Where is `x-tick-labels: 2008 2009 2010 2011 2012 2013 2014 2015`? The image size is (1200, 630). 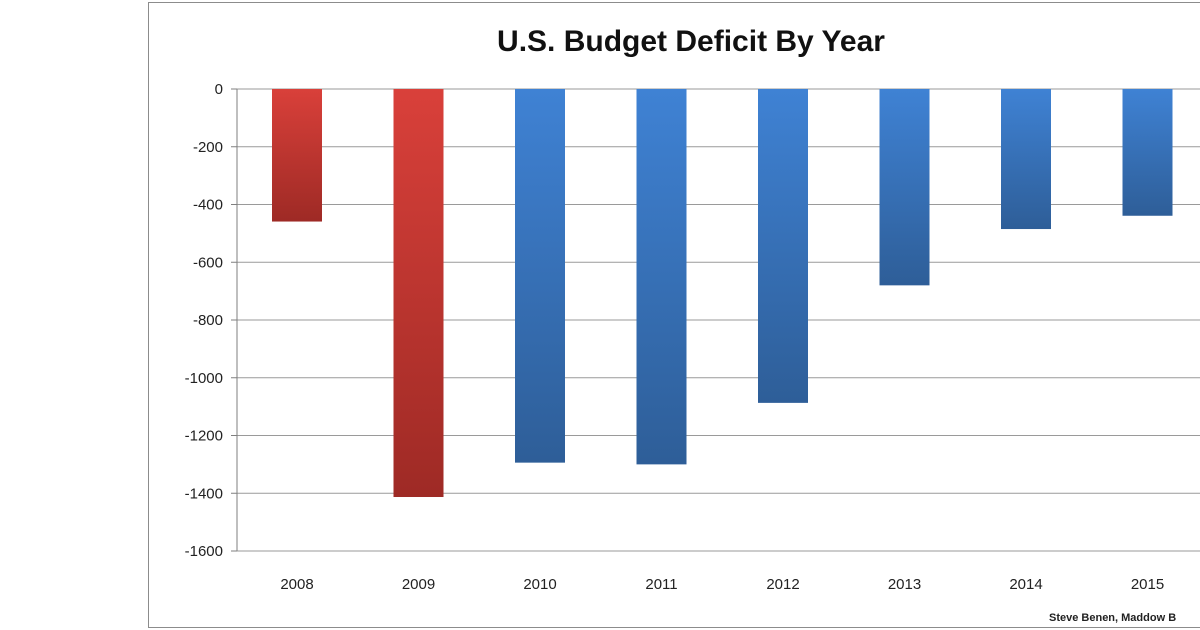 x-tick-labels: 2008 2009 2010 2011 2012 2013 2014 2015 is located at coordinates (722, 584).